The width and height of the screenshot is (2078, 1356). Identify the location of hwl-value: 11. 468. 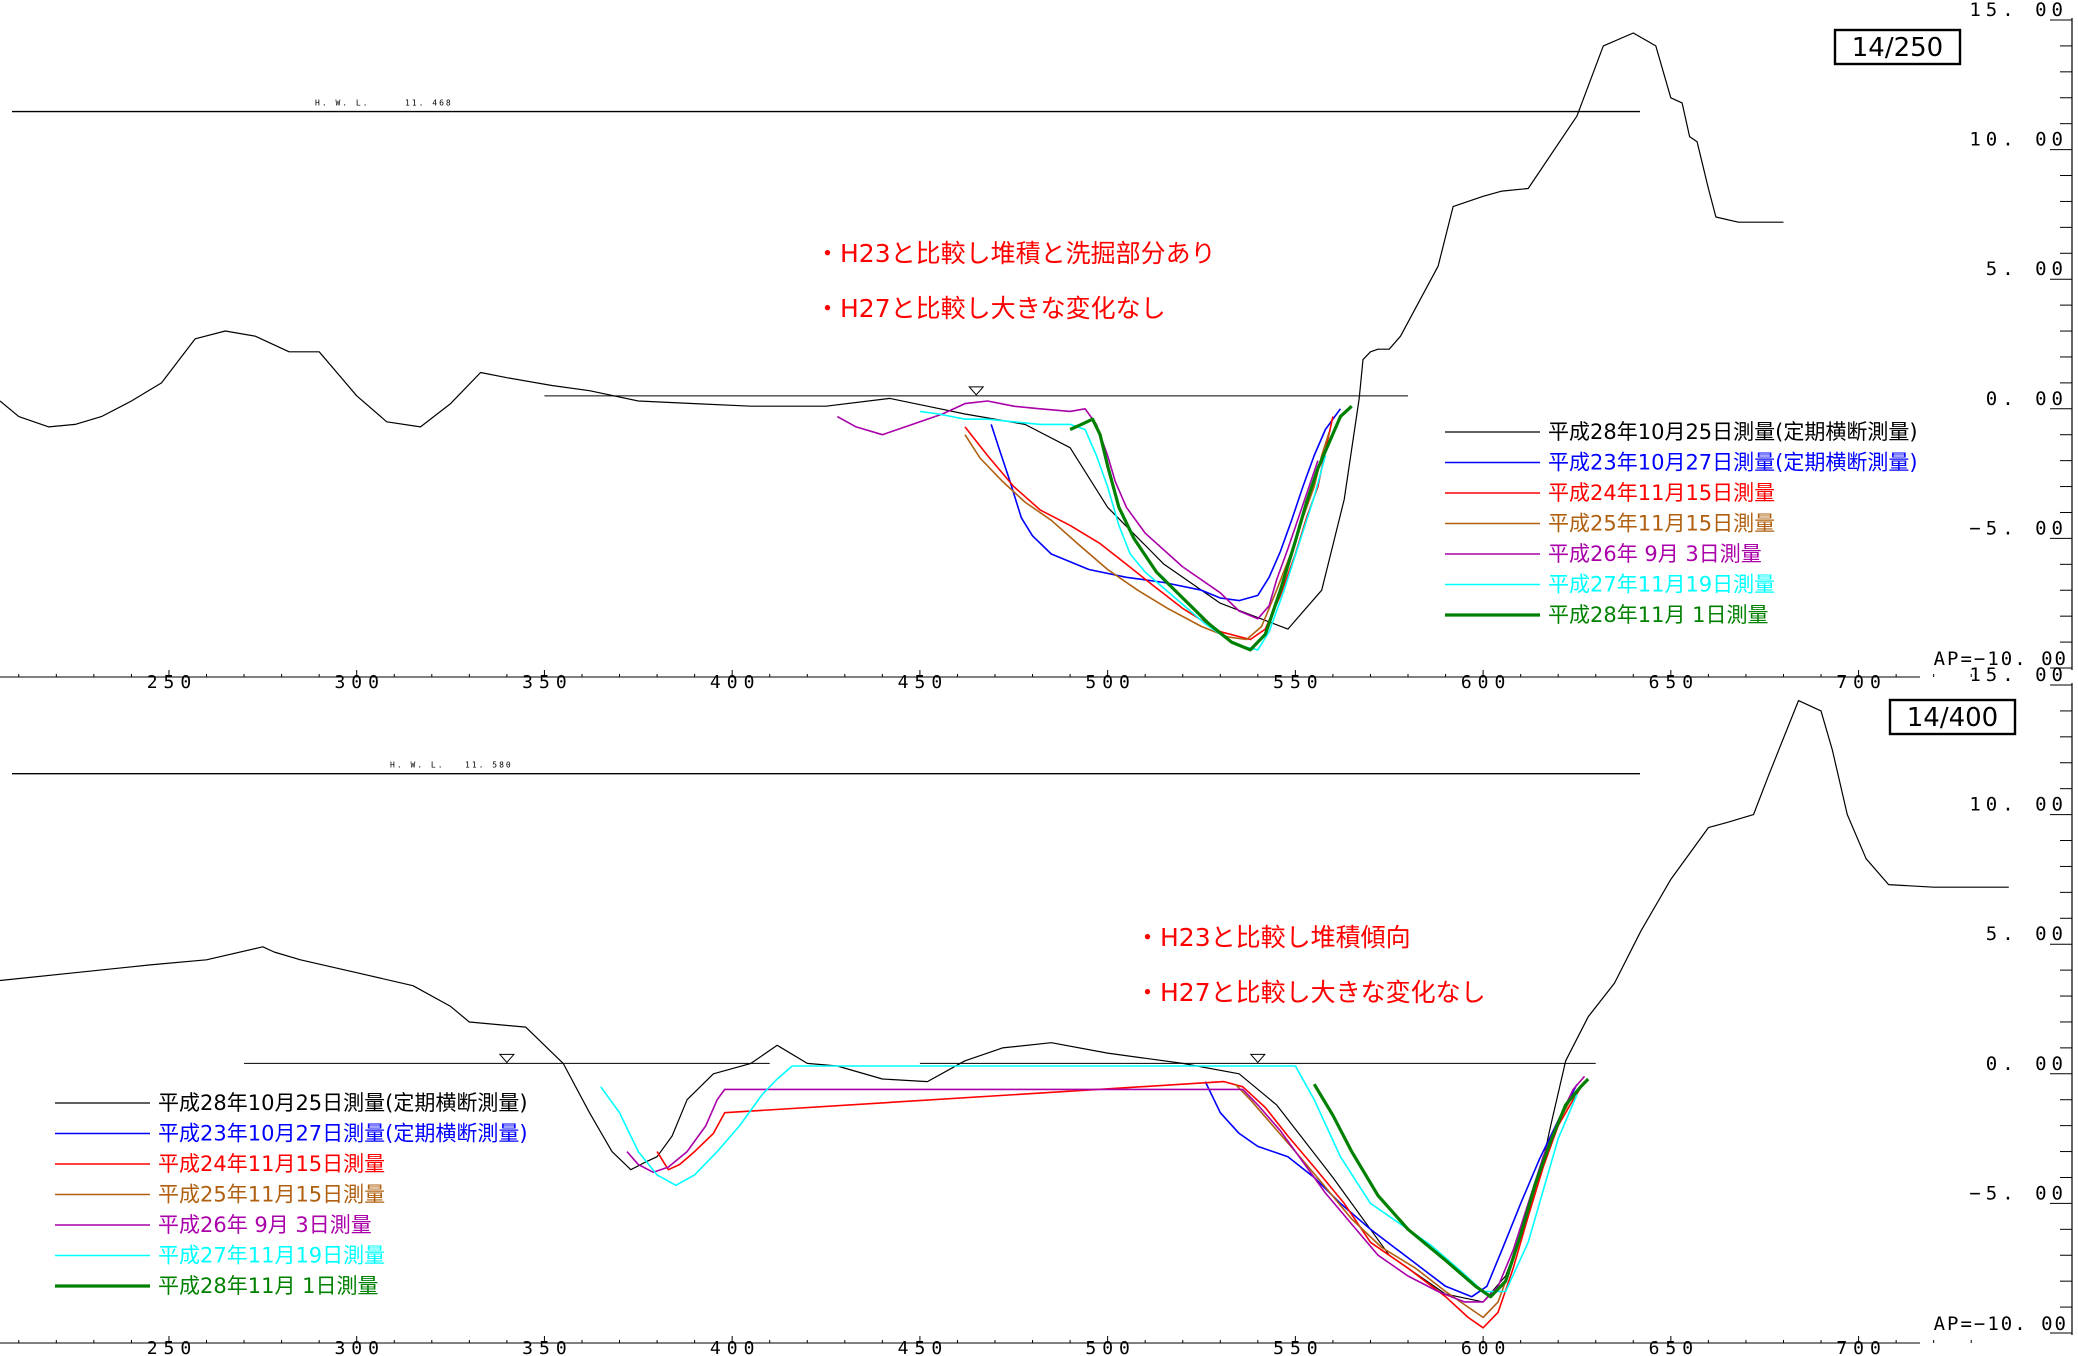
(429, 103).